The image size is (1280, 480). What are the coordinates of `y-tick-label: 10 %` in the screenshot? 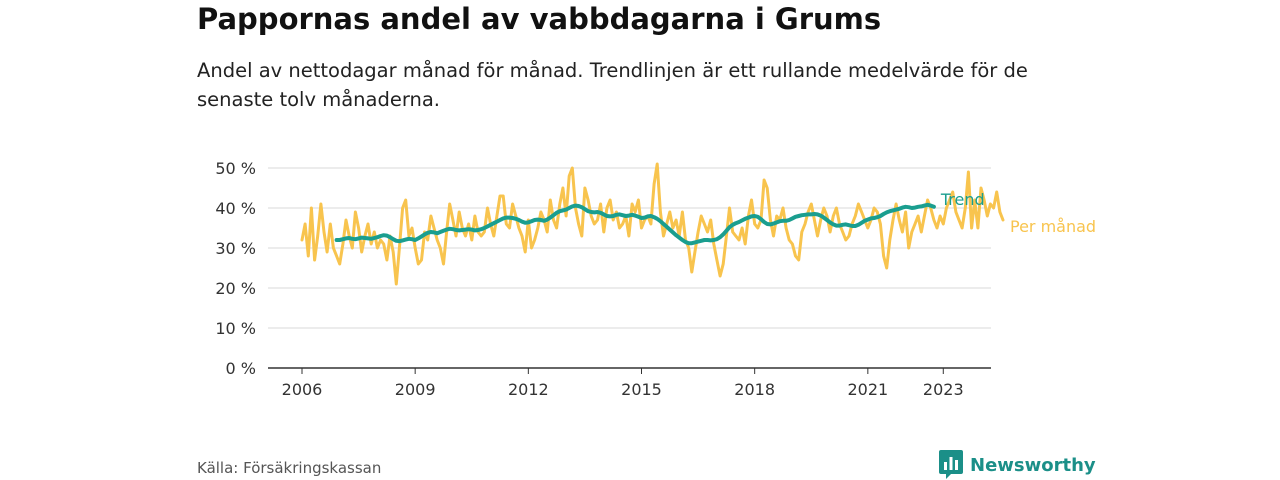 It's located at (235, 328).